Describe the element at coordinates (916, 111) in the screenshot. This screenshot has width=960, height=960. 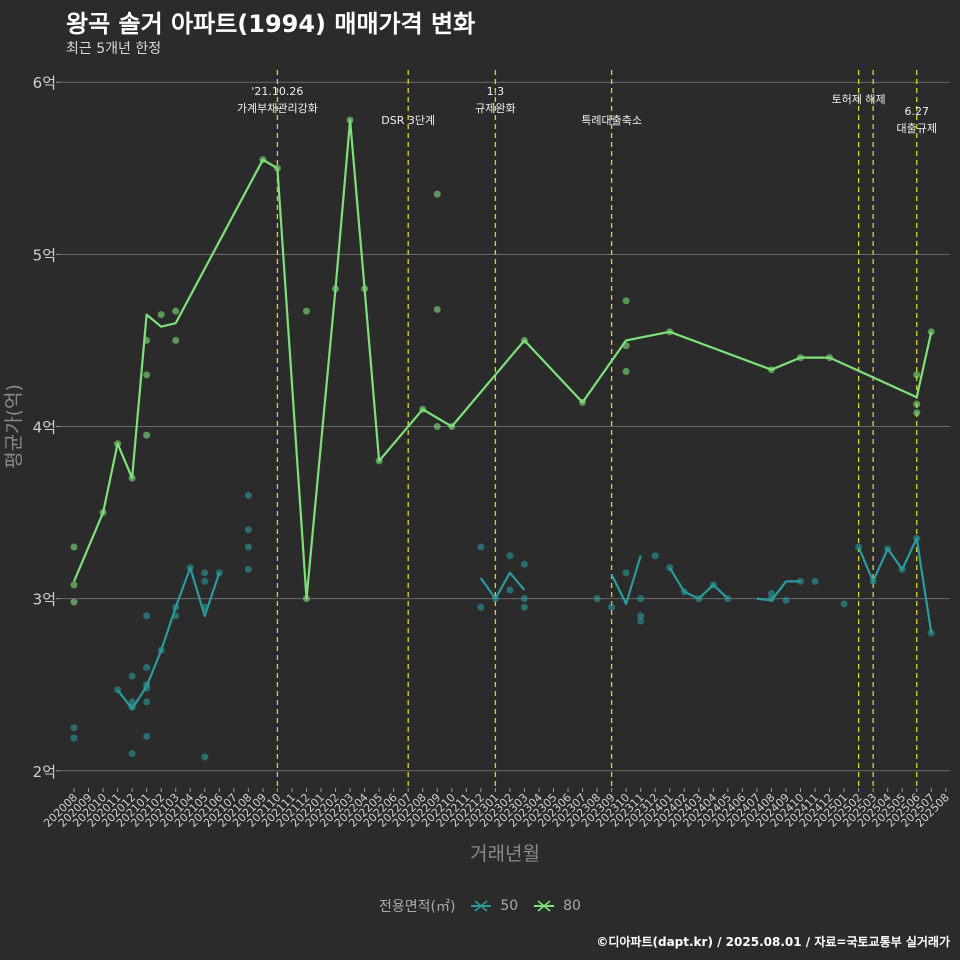
I see `policy-annotation: 6.27` at that location.